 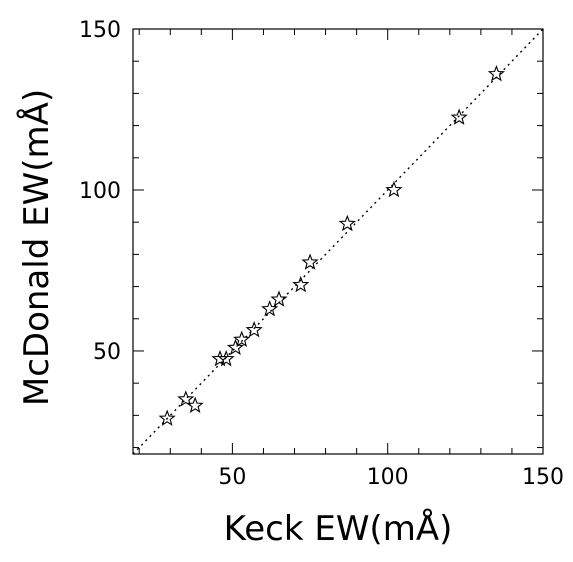 I want to click on x-tick-label: 100, so click(x=388, y=477).